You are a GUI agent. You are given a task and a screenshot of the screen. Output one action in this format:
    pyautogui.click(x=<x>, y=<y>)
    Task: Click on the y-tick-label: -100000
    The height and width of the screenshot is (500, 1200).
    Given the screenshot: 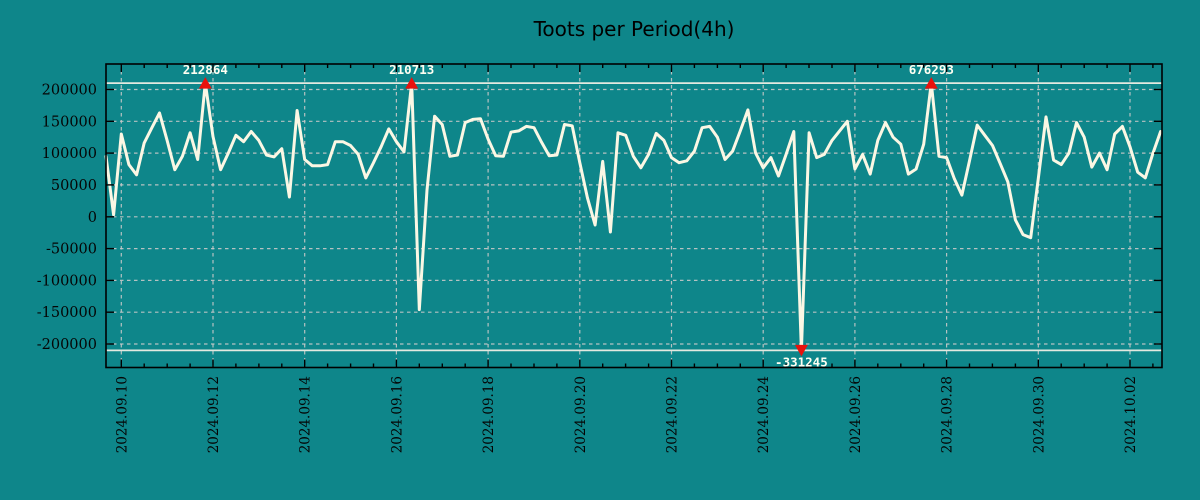 What is the action you would take?
    pyautogui.click(x=67, y=281)
    